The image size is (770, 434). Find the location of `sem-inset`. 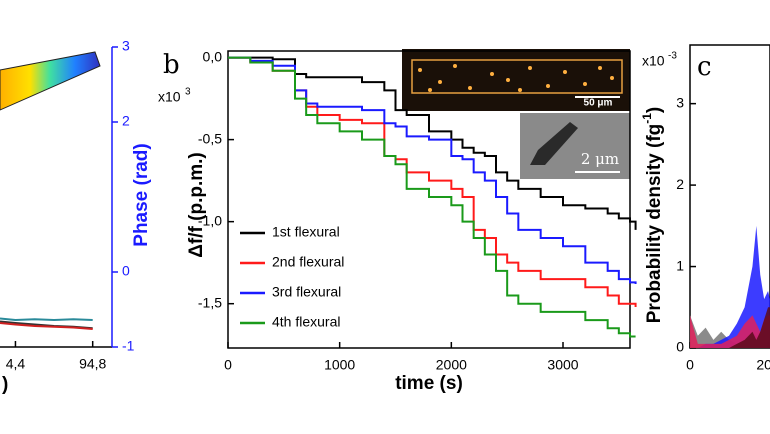

sem-inset is located at coordinates (575, 146).